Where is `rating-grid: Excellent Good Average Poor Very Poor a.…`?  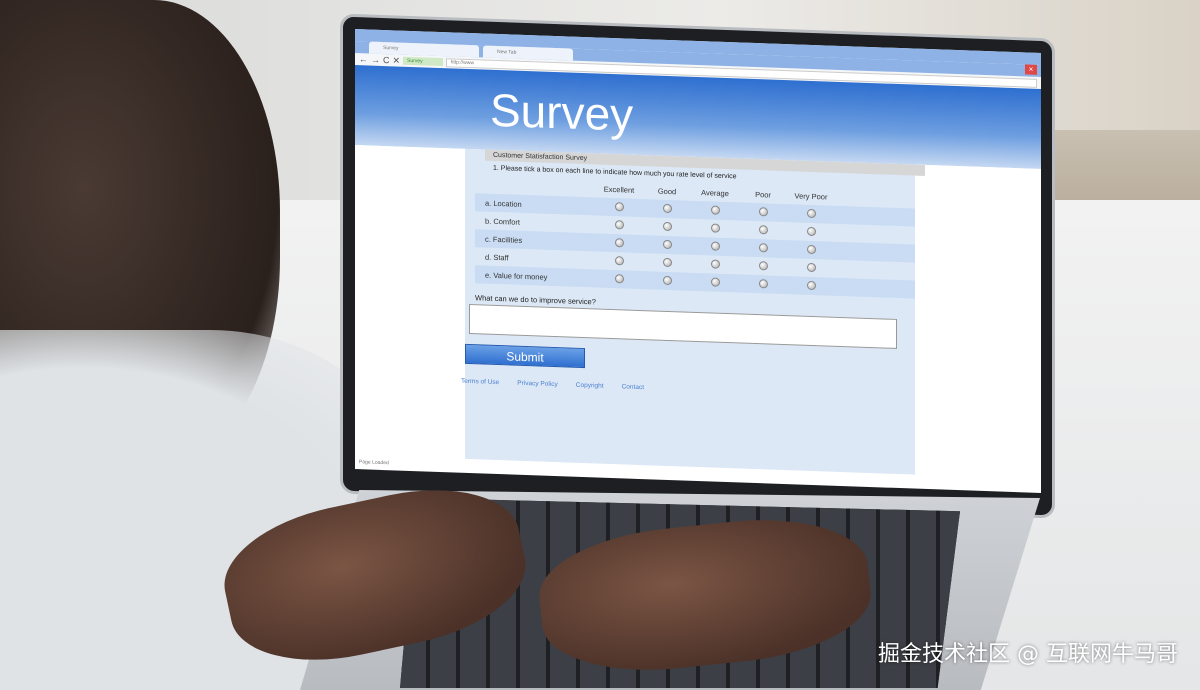
rating-grid: Excellent Good Average Poor Very Poor a.… is located at coordinates (695, 237).